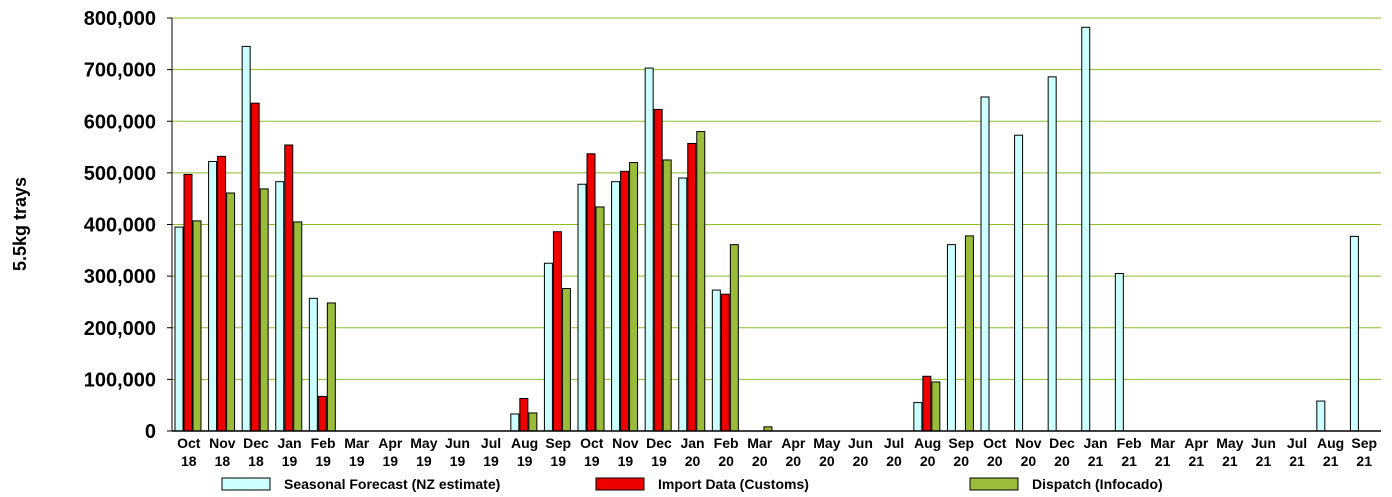 The height and width of the screenshot is (497, 1392). I want to click on y-tick-label: 500,000, so click(120, 174).